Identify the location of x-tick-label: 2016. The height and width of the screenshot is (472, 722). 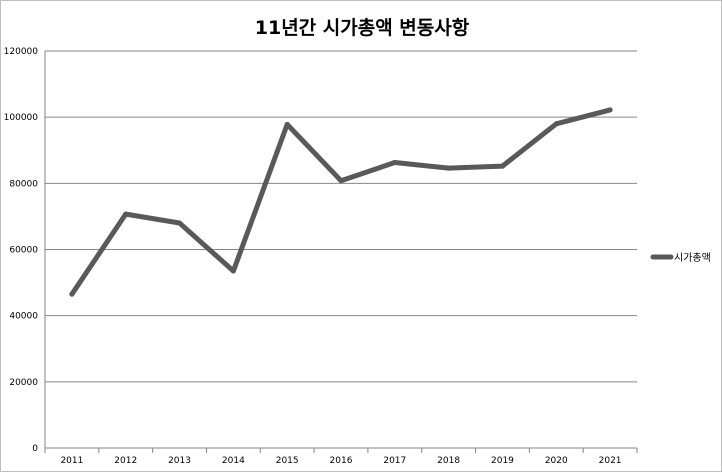
(341, 461).